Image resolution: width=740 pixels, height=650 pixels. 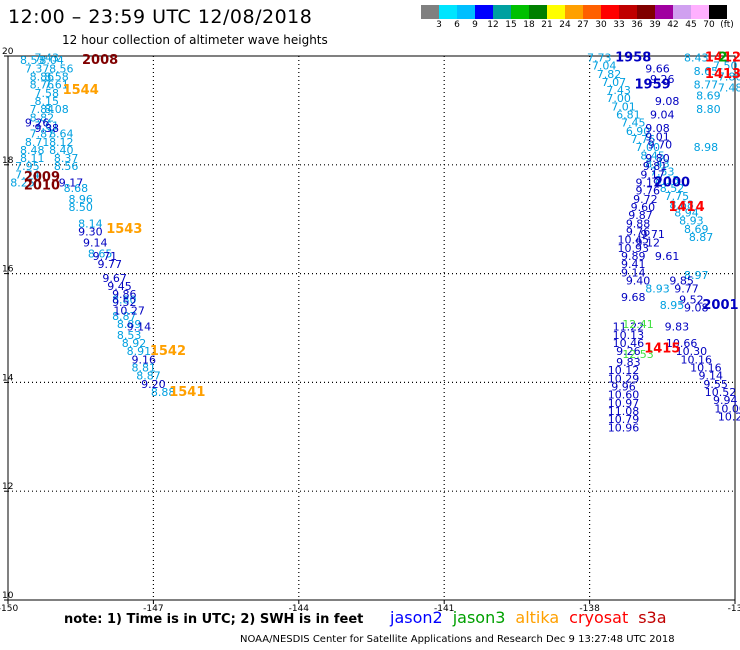 I want to click on data-point: 9.80, so click(x=657, y=158).